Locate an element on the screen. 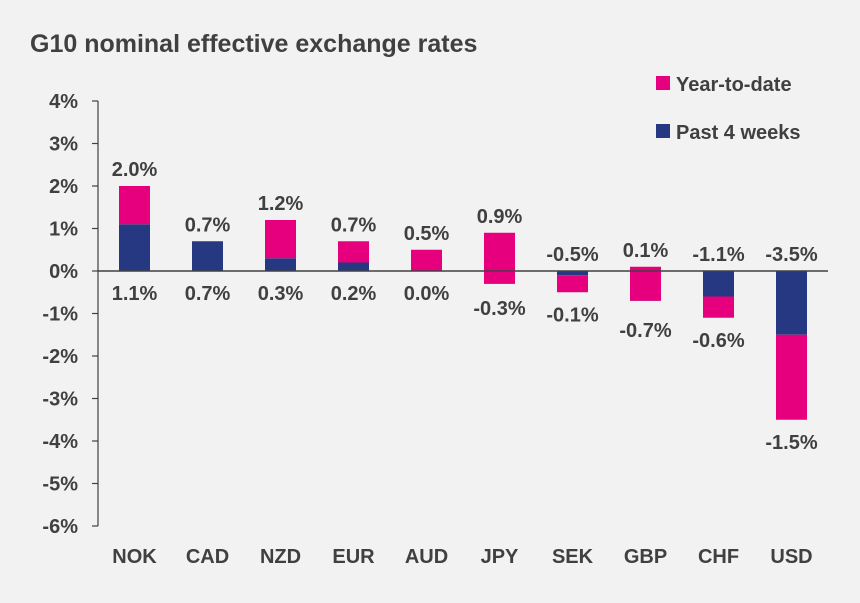  x-category-label: EUR is located at coordinates (353, 557).